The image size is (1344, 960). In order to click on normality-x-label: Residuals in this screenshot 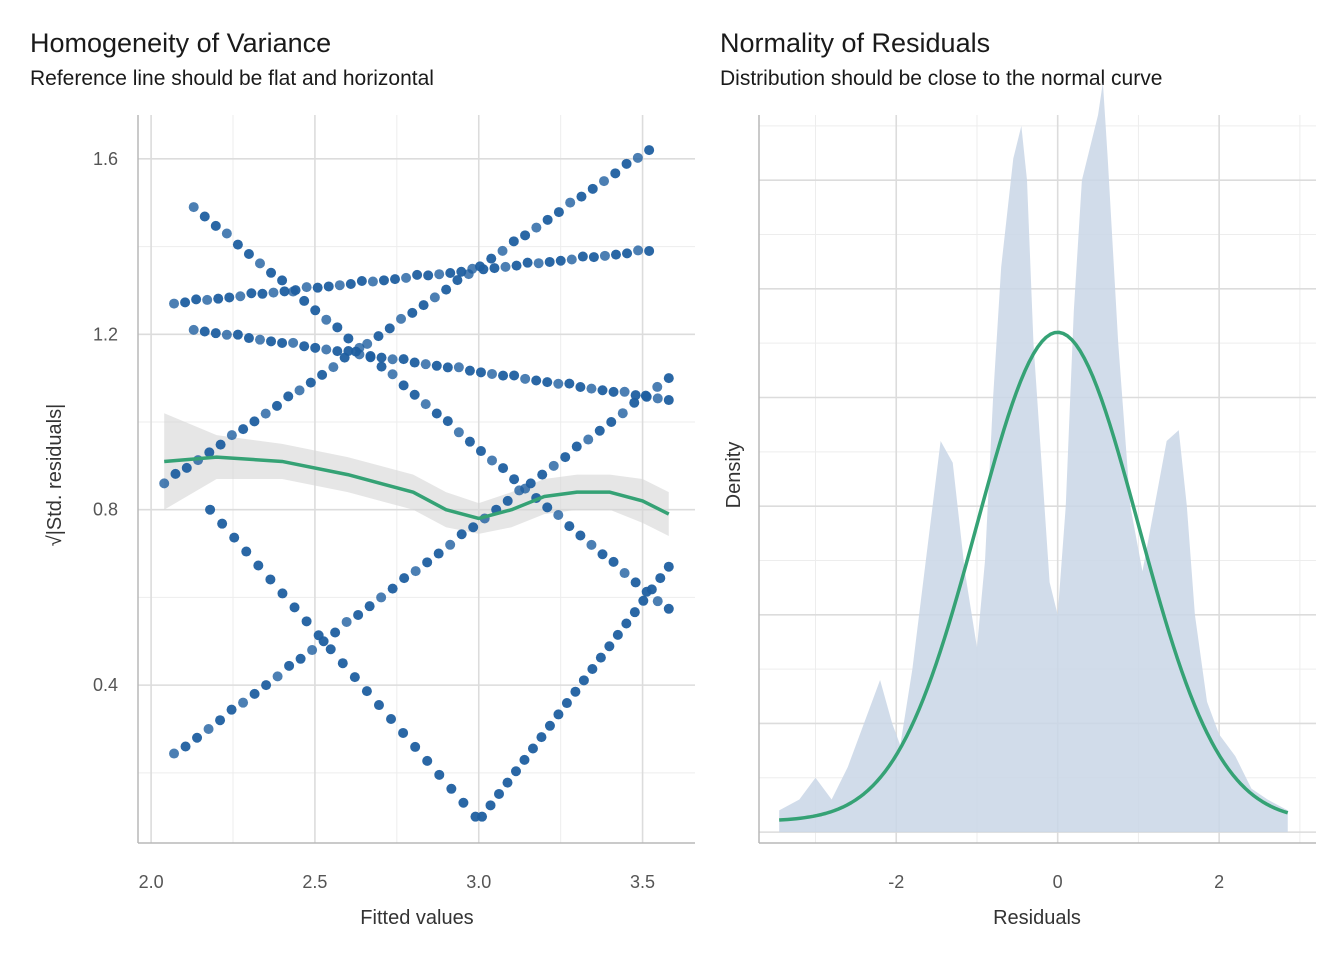, I will do `click(1037, 918)`.